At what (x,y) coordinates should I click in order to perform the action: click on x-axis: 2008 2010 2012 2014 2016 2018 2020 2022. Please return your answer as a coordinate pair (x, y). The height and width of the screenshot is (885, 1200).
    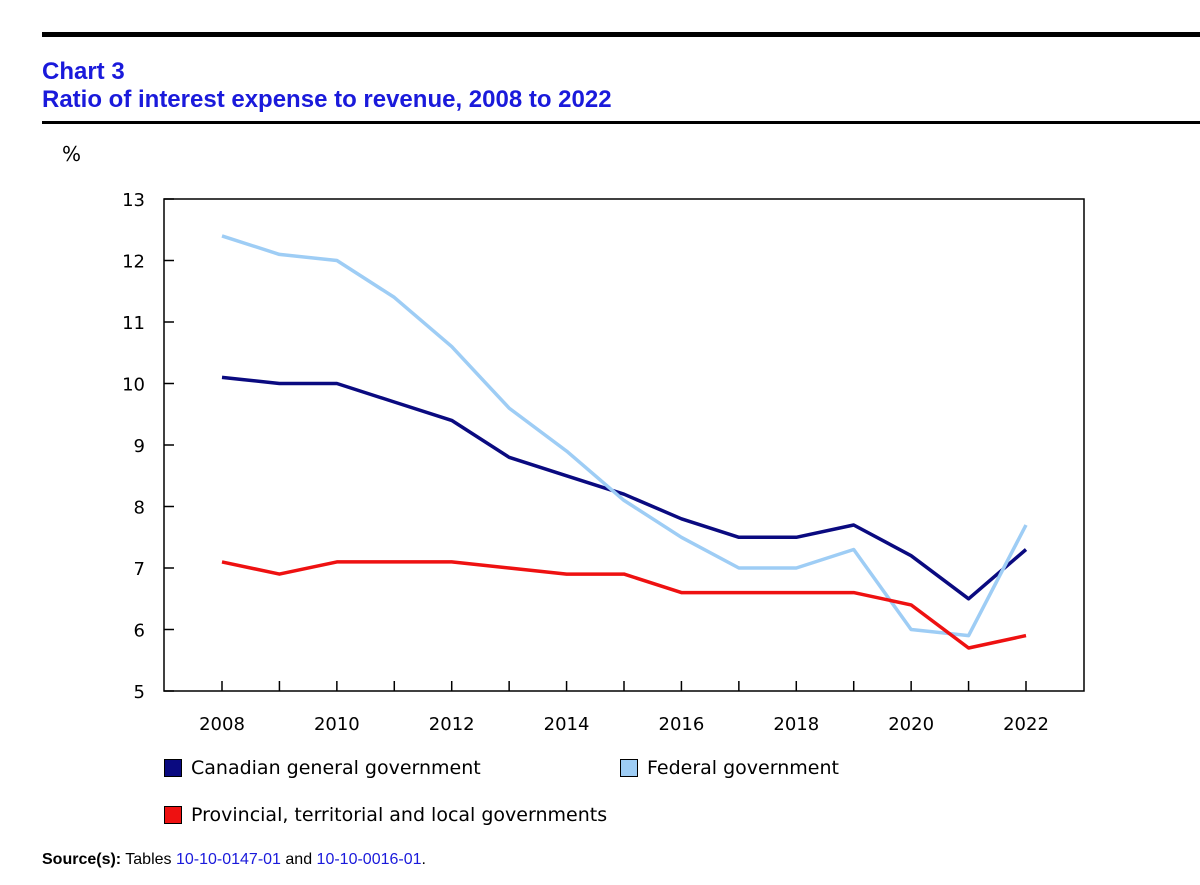
    Looking at the image, I should click on (624, 708).